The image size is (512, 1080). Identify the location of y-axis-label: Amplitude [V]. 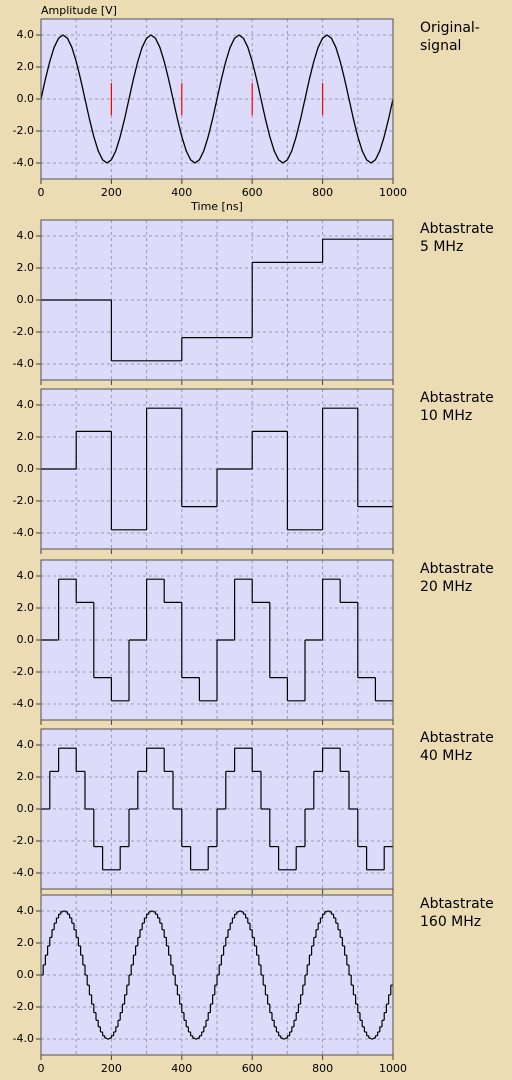
(79, 10).